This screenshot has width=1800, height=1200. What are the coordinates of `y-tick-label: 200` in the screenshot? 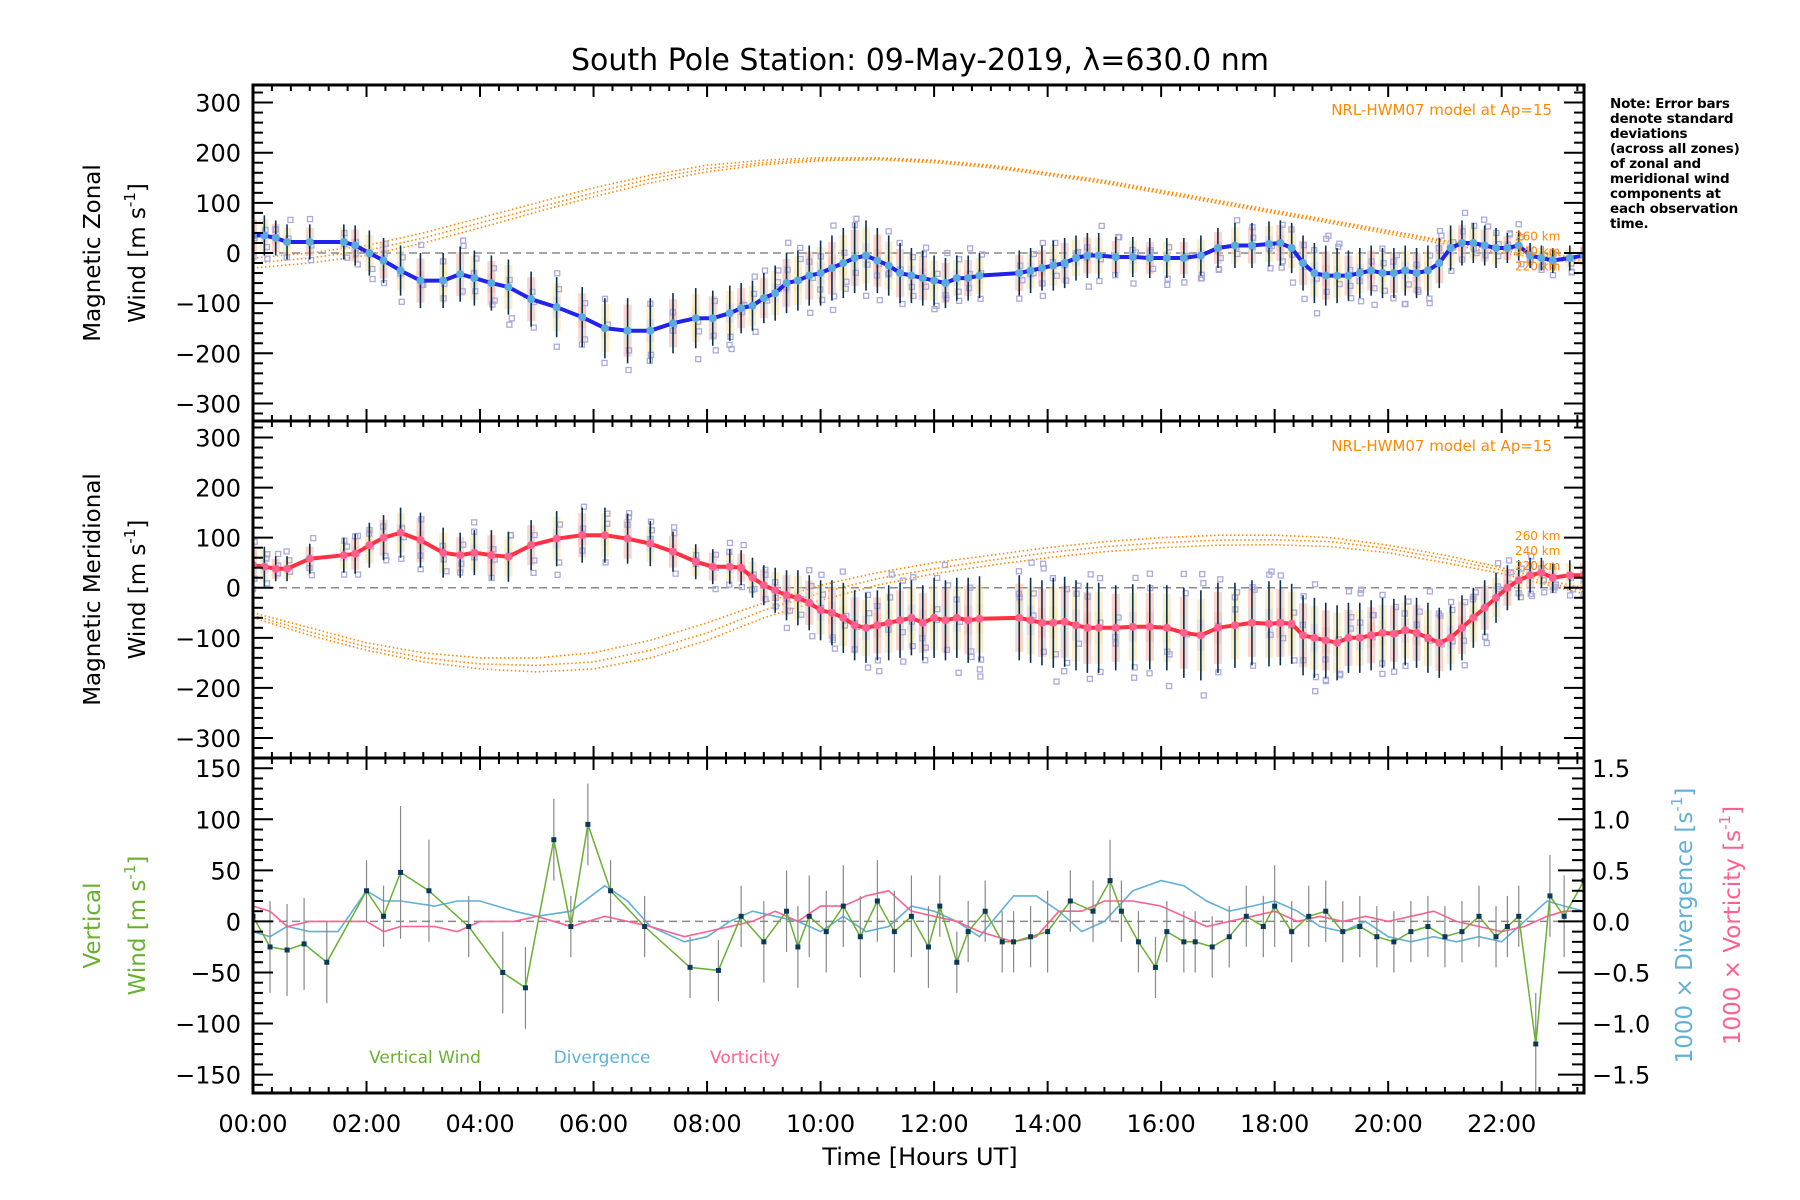 It's located at (218, 489).